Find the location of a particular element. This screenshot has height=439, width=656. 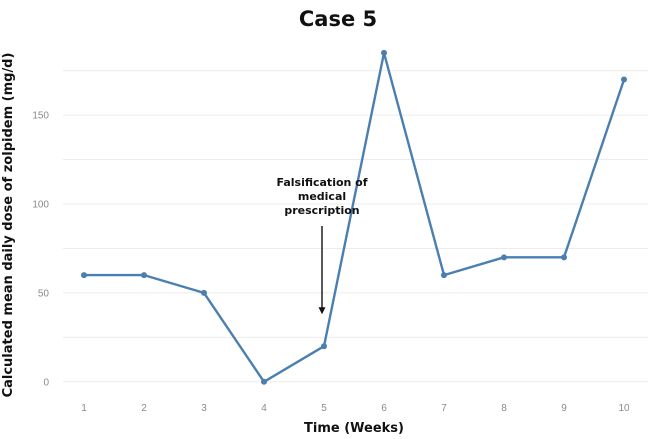

y-tick-label: 150 is located at coordinates (40, 116).